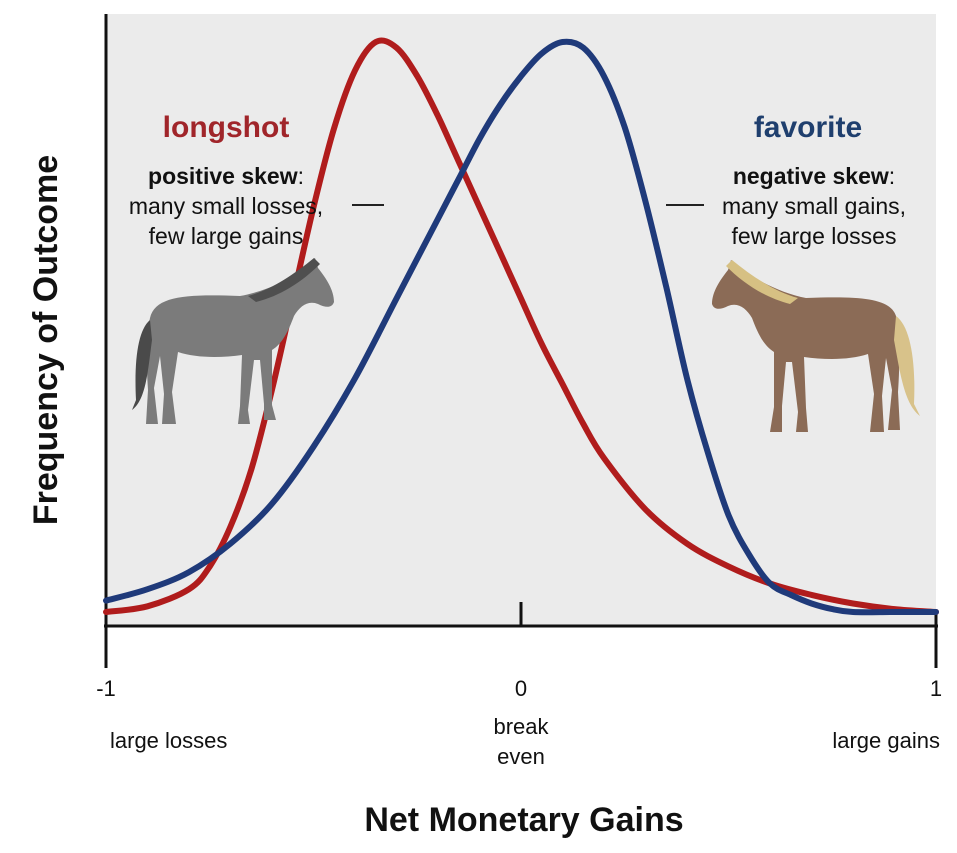  I want to click on favorite-desc-2: few large losses, so click(814, 236).